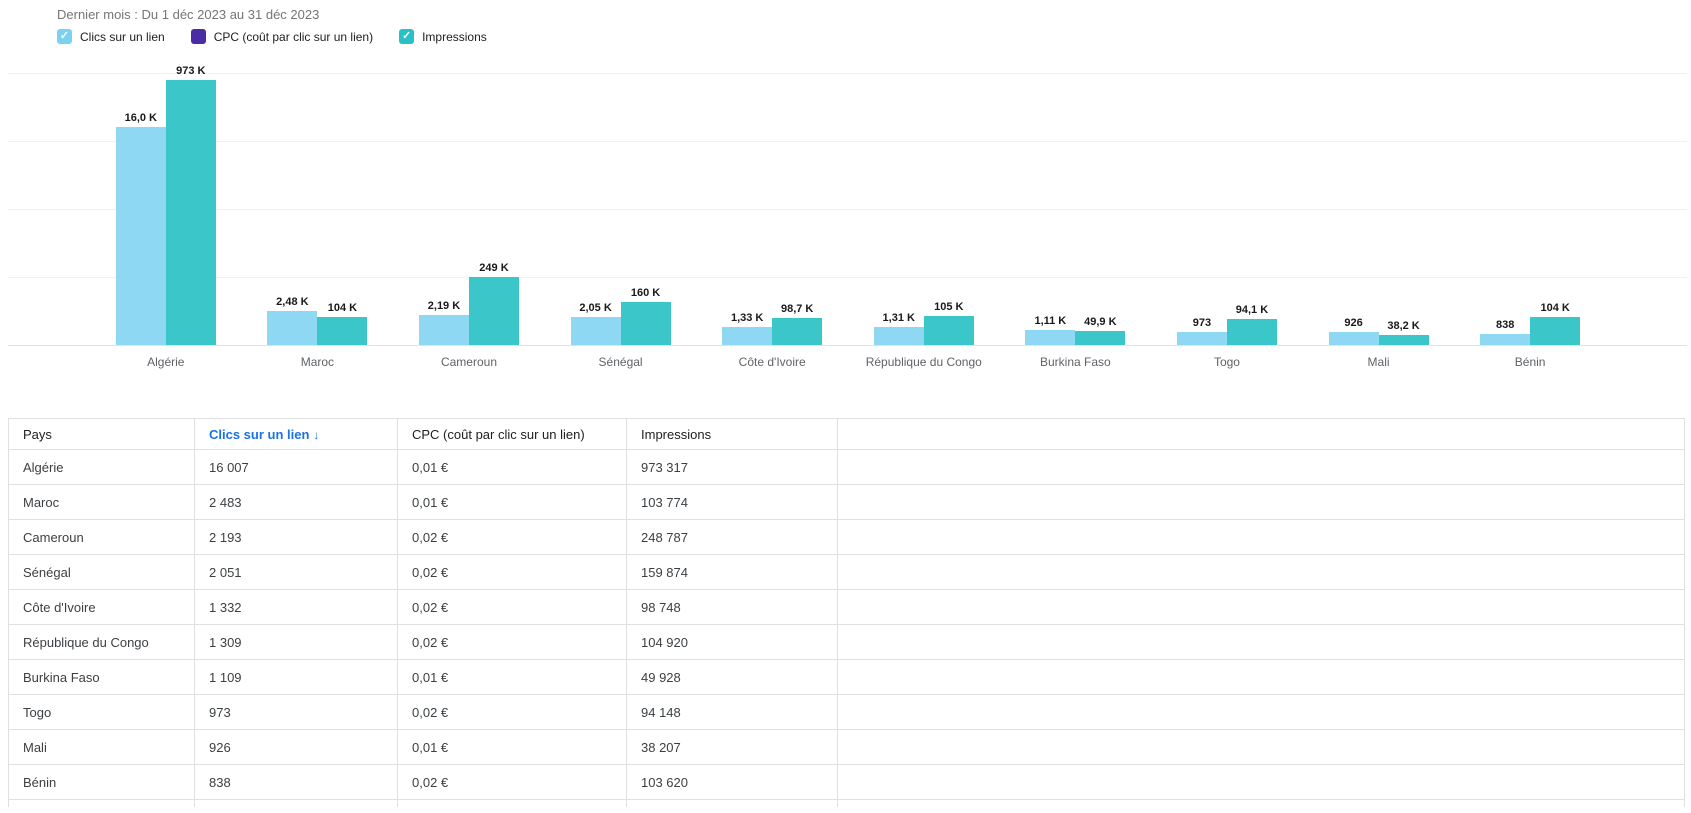 This screenshot has width=1691, height=813. I want to click on x-axis-label: Burkina Faso, so click(1075, 362).